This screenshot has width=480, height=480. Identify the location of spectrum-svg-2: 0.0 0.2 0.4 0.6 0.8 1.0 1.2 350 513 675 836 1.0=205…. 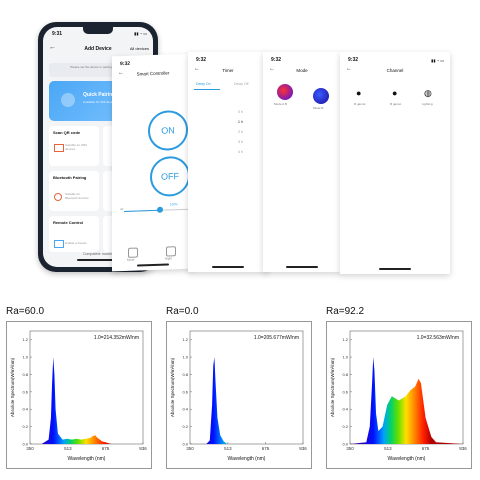
(238, 396).